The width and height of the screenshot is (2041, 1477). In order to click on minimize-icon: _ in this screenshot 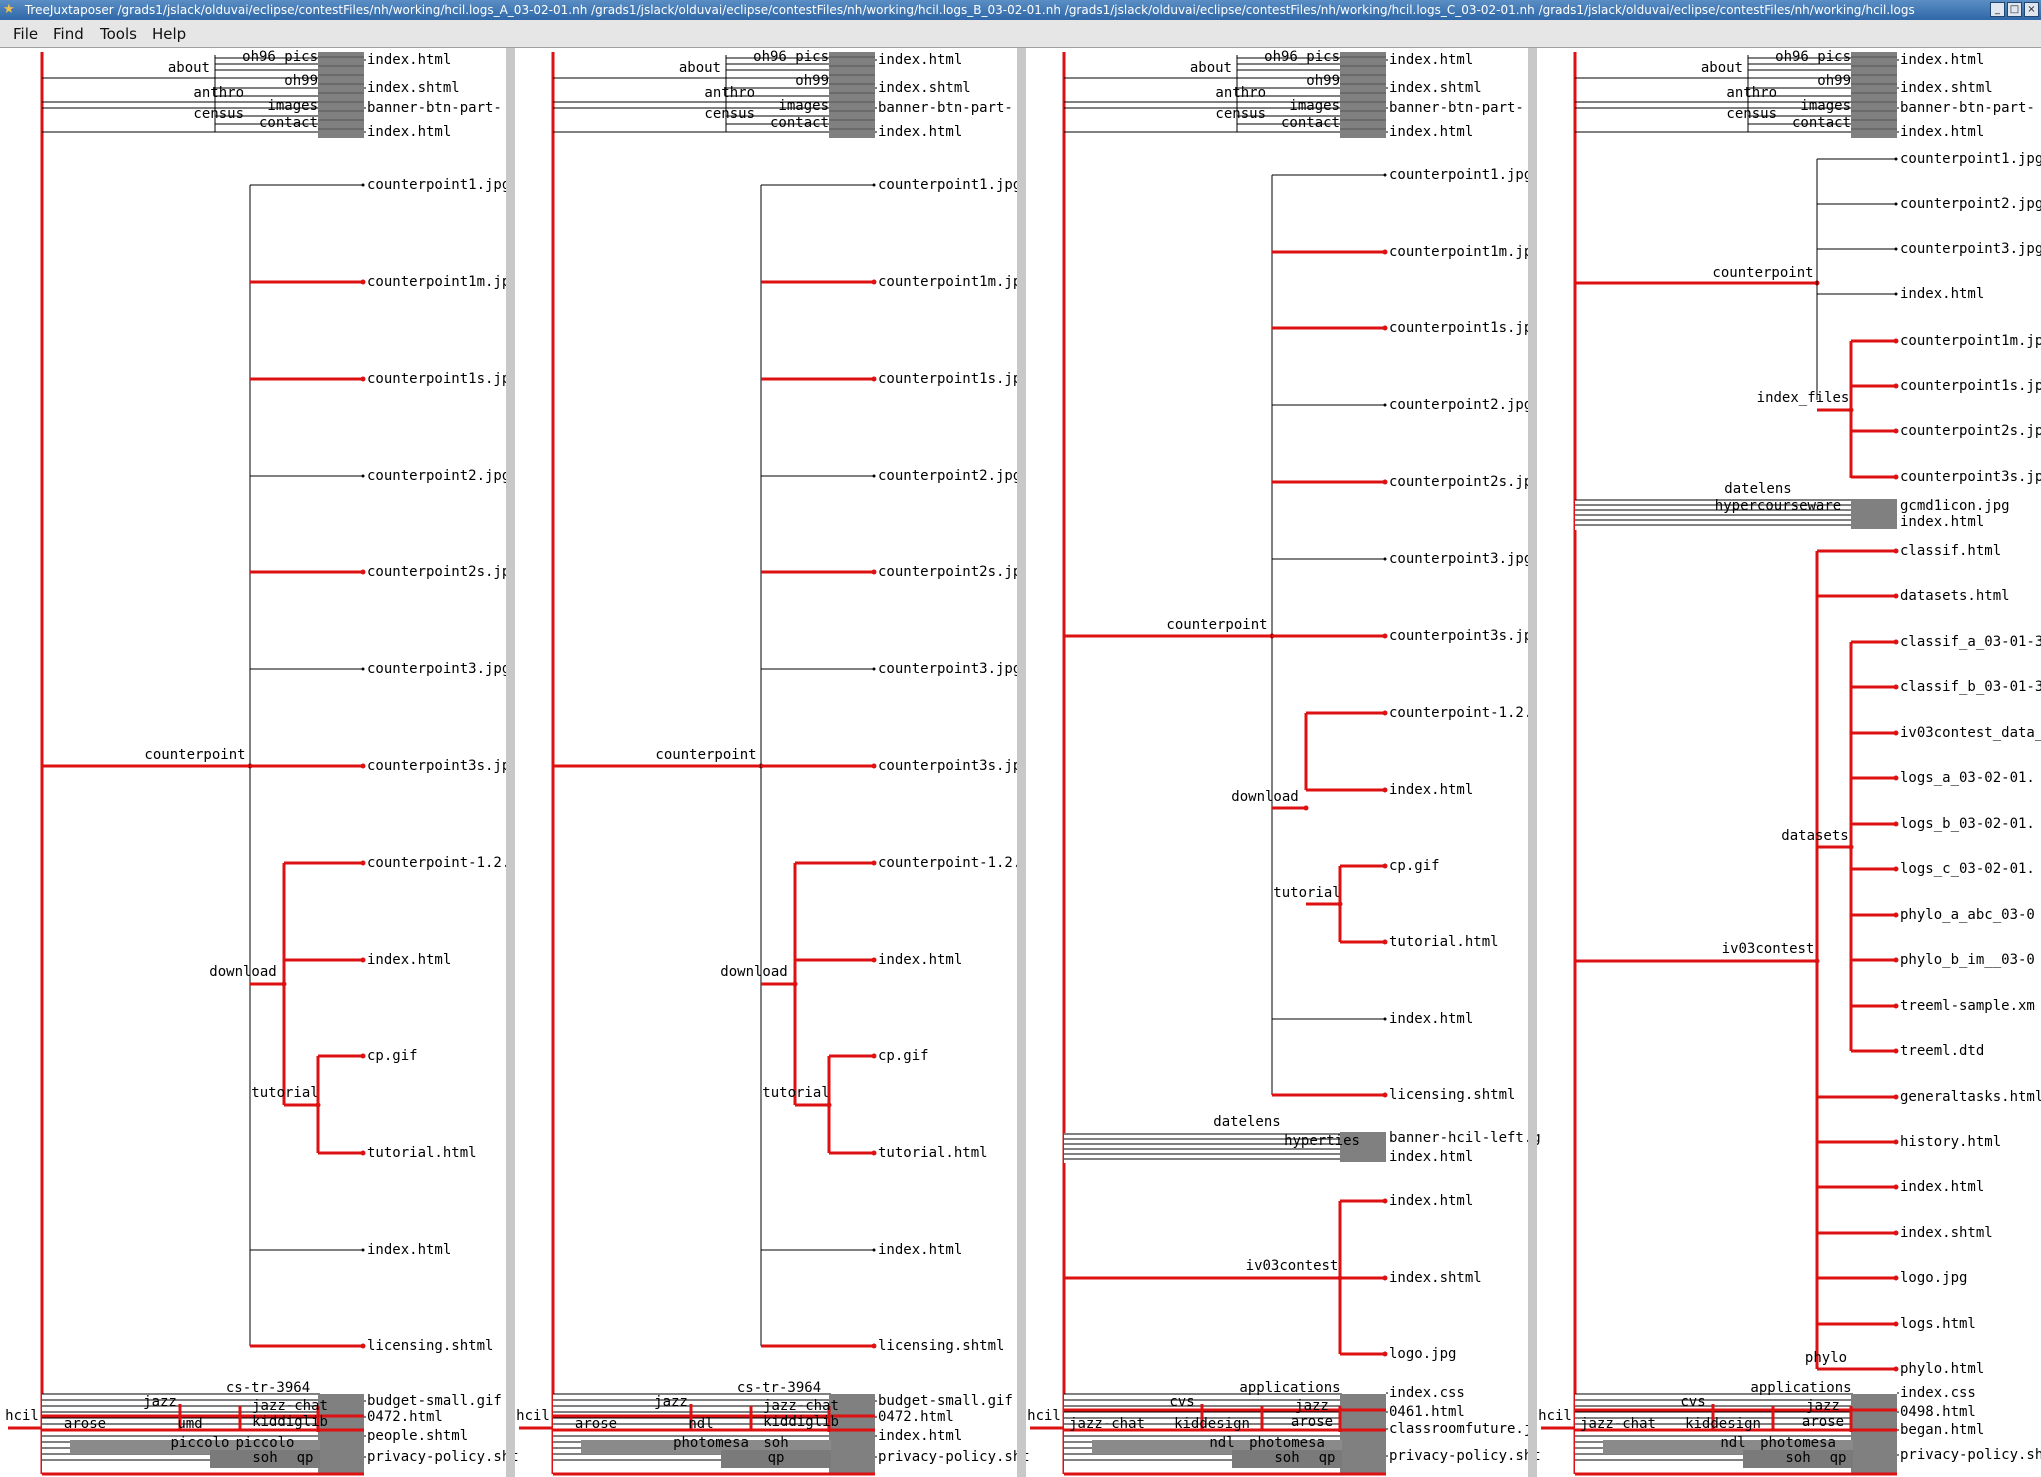, I will do `click(1997, 9)`.